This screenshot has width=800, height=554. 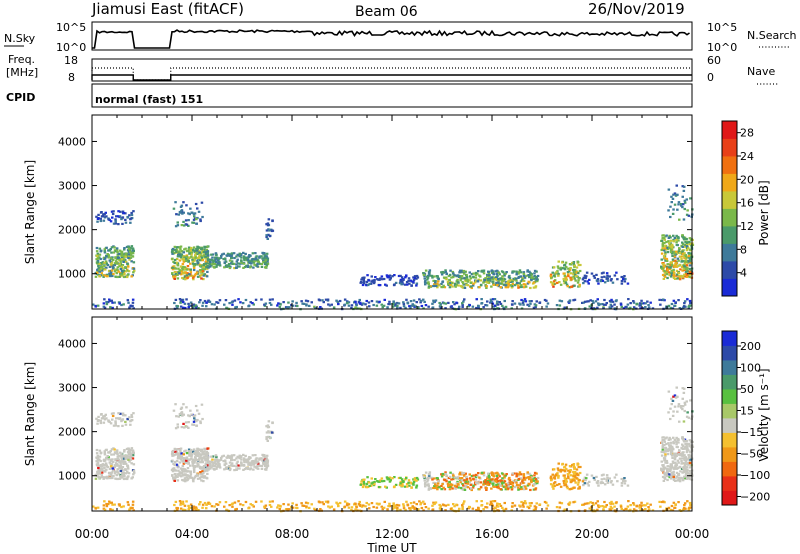 I want to click on station-title: Jiamusi East (fitACF), so click(x=167, y=9).